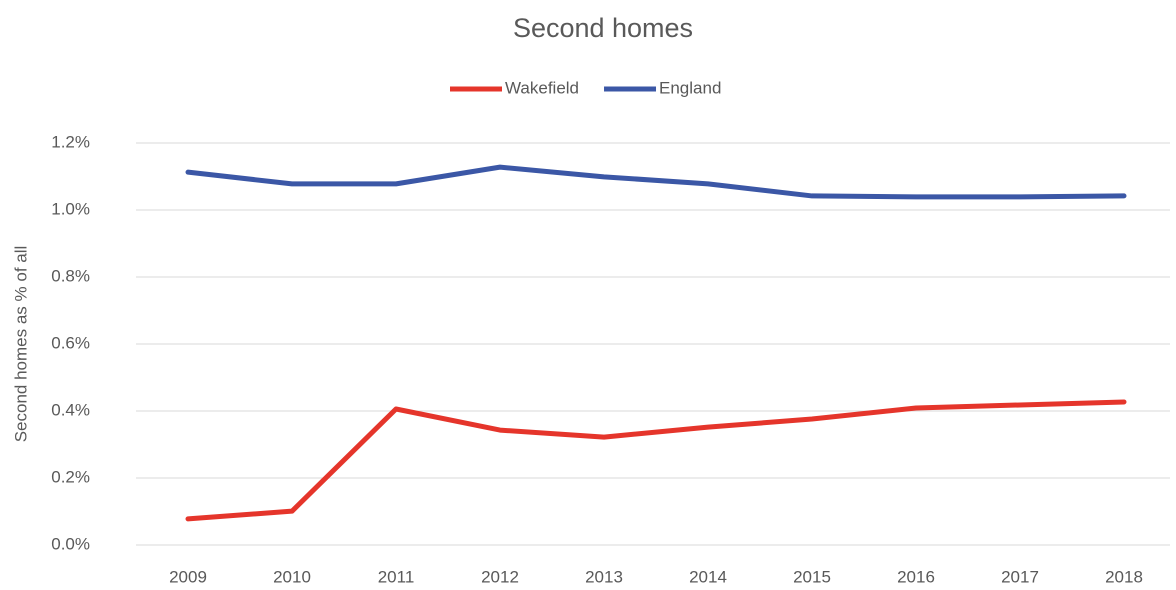 The image size is (1176, 590). Describe the element at coordinates (604, 576) in the screenshot. I see `x-tick-label: 2013` at that location.